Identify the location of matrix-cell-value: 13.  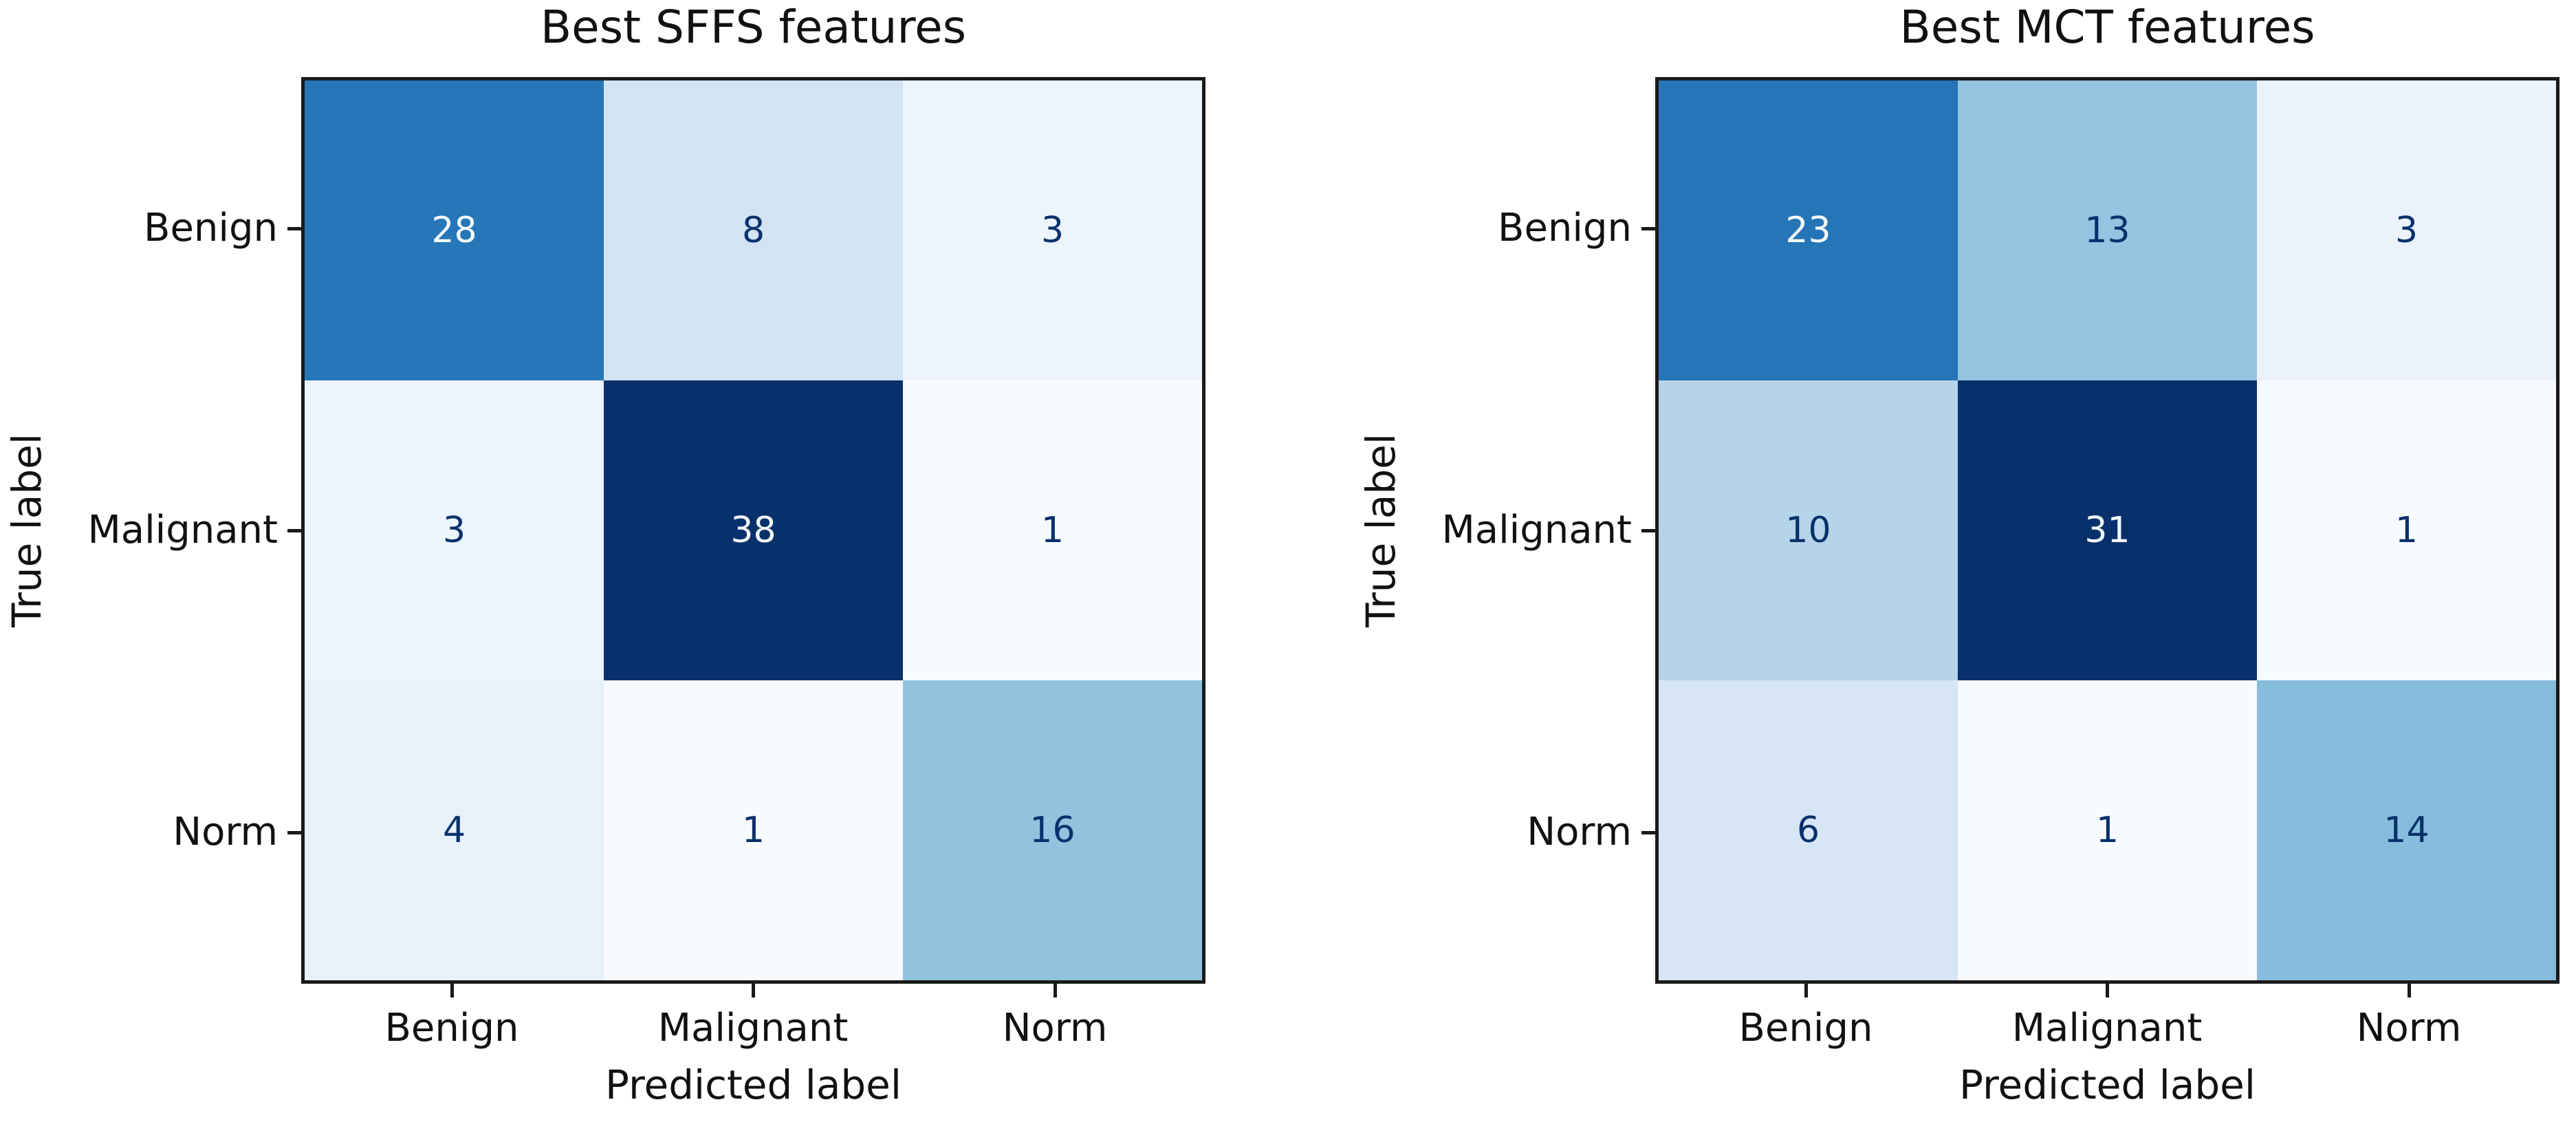
(2107, 230).